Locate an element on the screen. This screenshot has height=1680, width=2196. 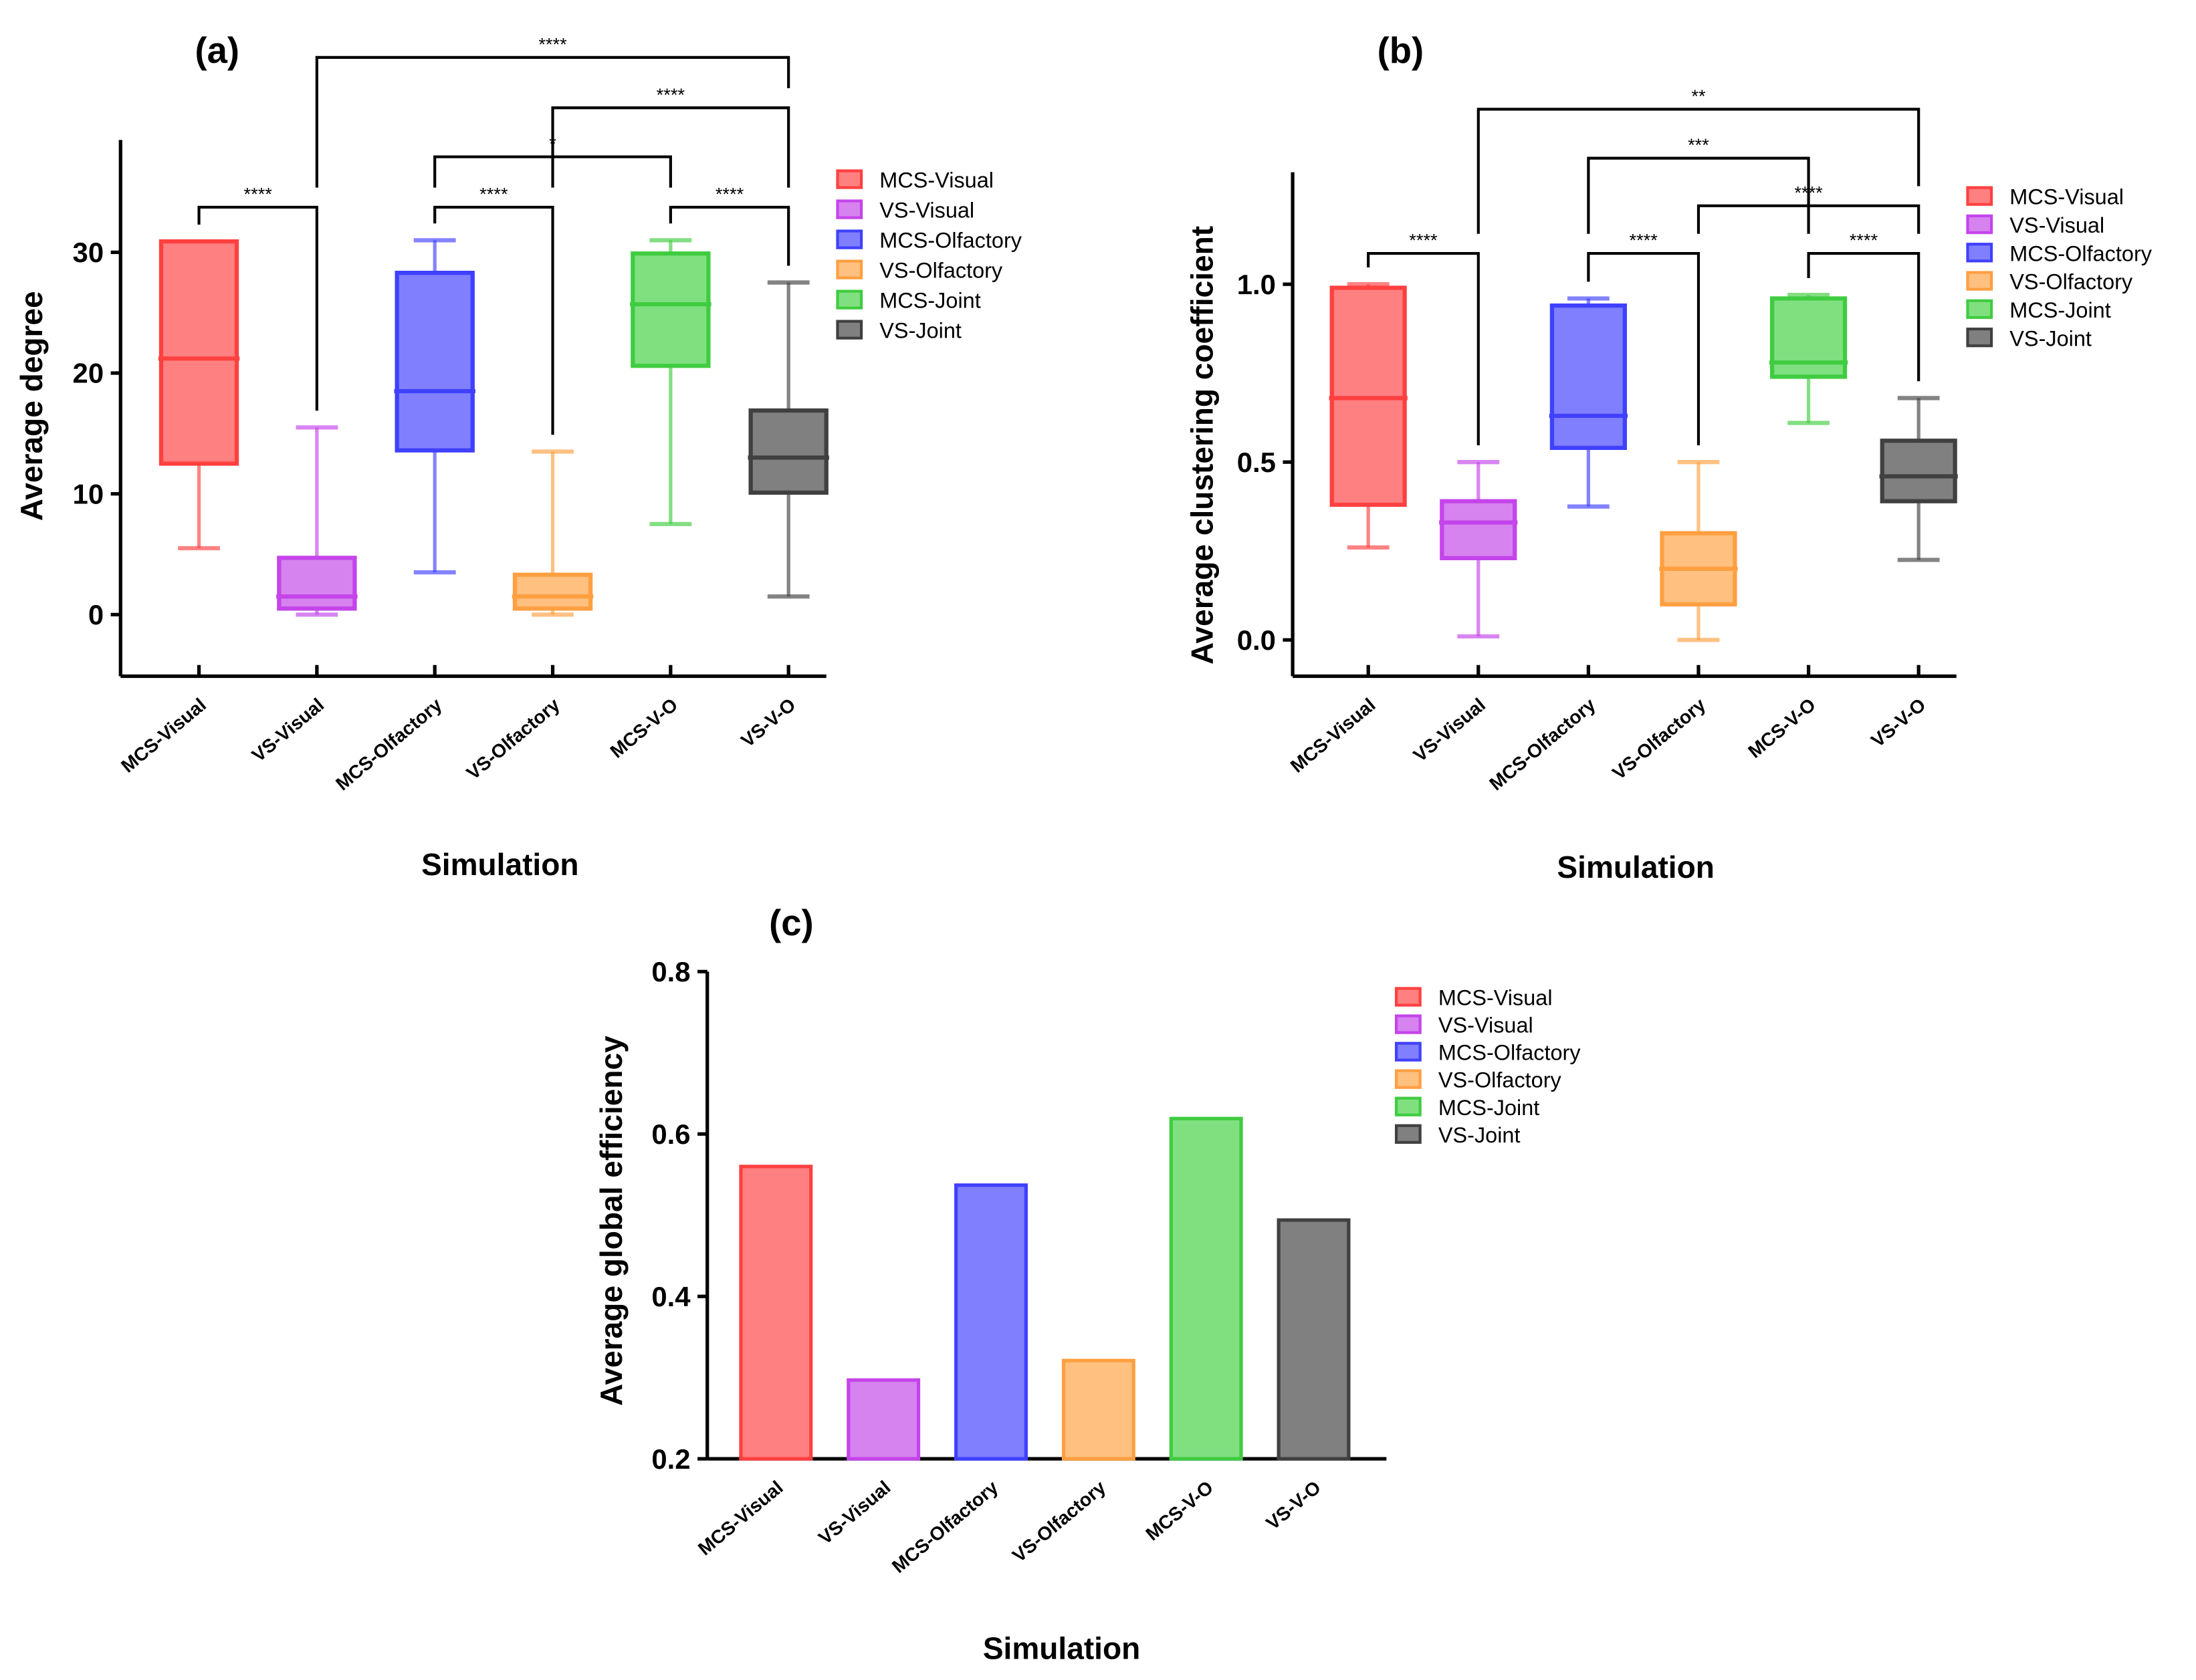
legend-label: VS-Joint is located at coordinates (1479, 1135).